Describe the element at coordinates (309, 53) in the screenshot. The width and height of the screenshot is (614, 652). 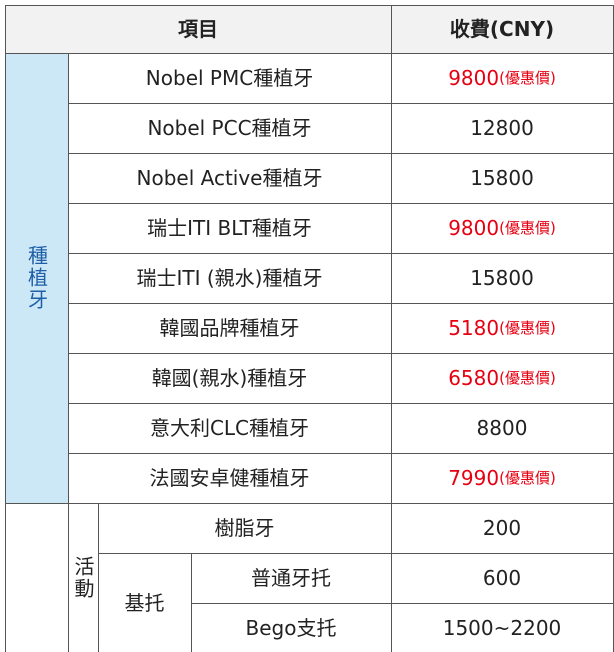
I see `border-header` at that location.